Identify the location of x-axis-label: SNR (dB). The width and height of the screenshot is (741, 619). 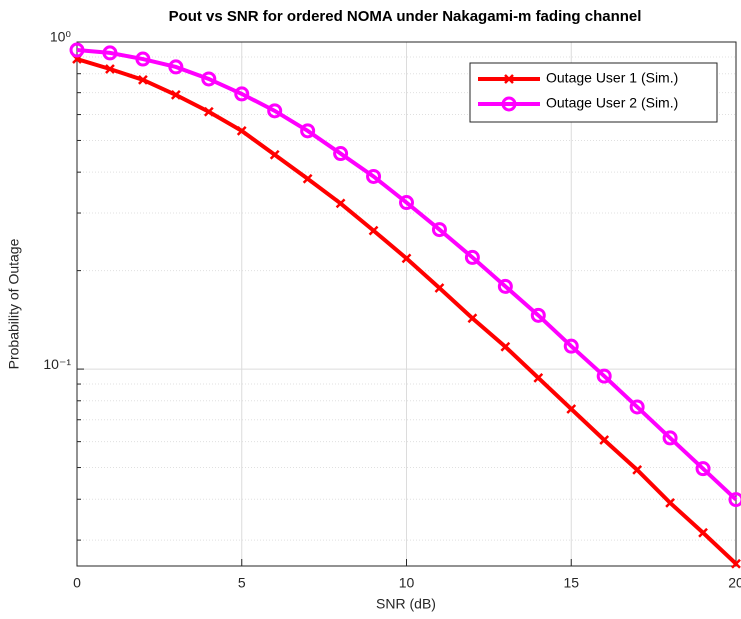
(406, 604).